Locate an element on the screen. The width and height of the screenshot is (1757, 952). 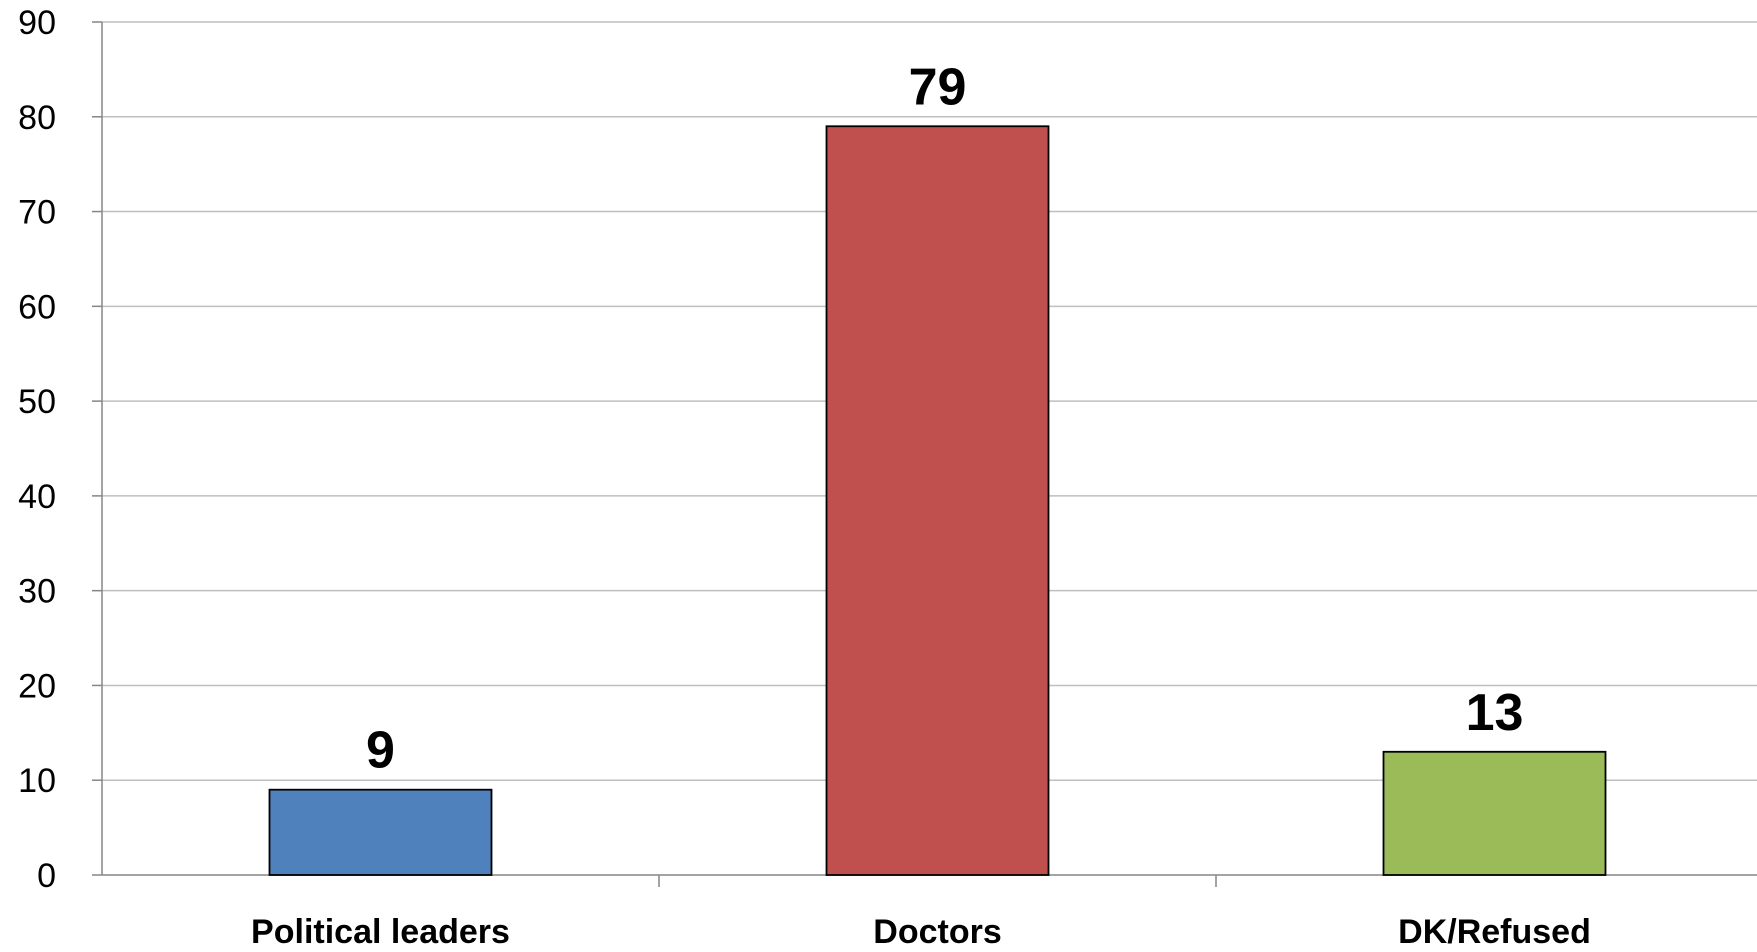
x-category-label: DK/Refused is located at coordinates (1494, 932).